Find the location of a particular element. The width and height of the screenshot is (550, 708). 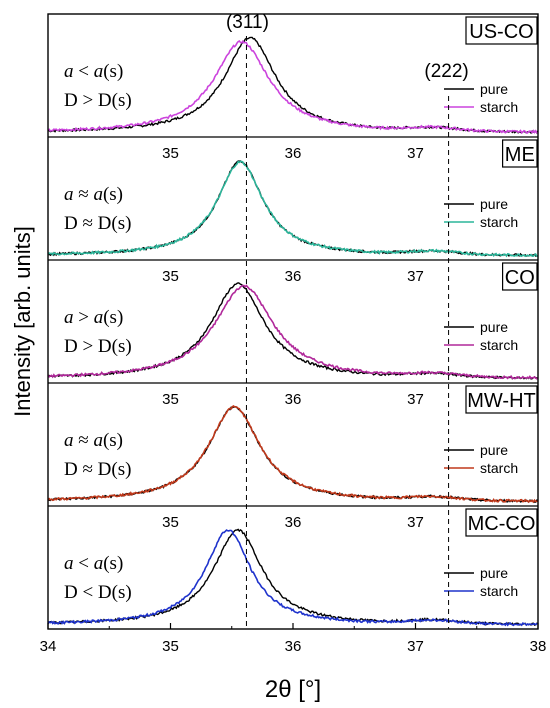

panel-co: 35 36 37 a > a(s) D > D(s) CO pure starch is located at coordinates (293, 321).